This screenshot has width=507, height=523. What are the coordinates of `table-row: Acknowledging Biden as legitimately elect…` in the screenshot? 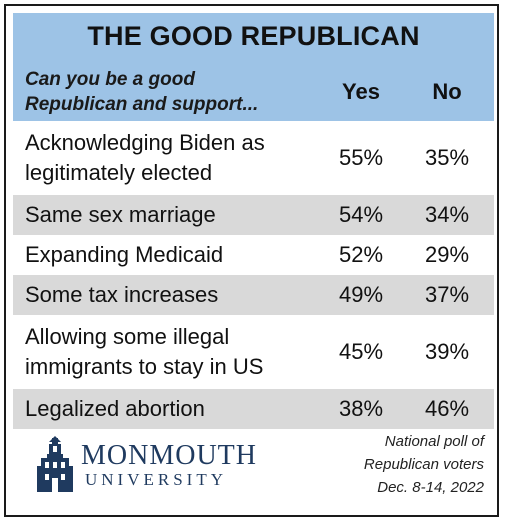 It's located at (253, 158).